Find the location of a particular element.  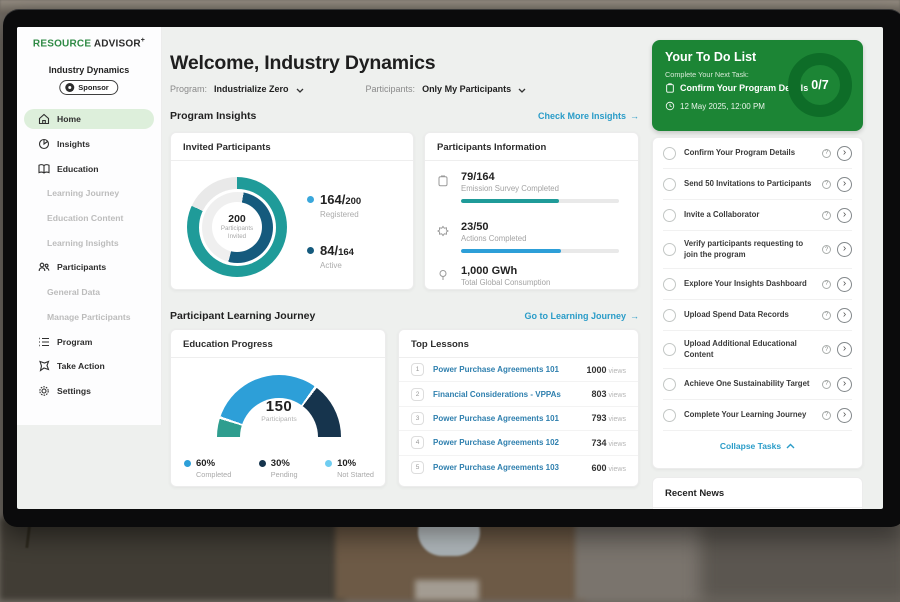

progress-bar is located at coordinates (540, 201).